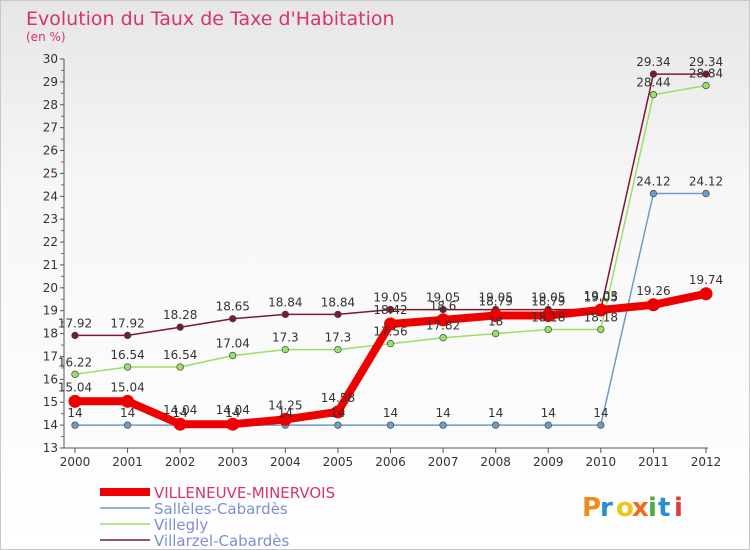  I want to click on data-label: 17.82, so click(443, 326).